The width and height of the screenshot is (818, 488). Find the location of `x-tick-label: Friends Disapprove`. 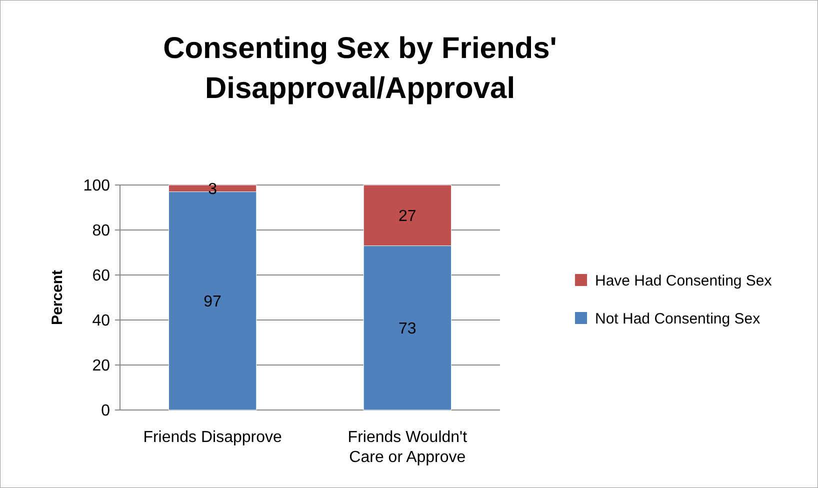

x-tick-label: Friends Disapprove is located at coordinates (212, 437).